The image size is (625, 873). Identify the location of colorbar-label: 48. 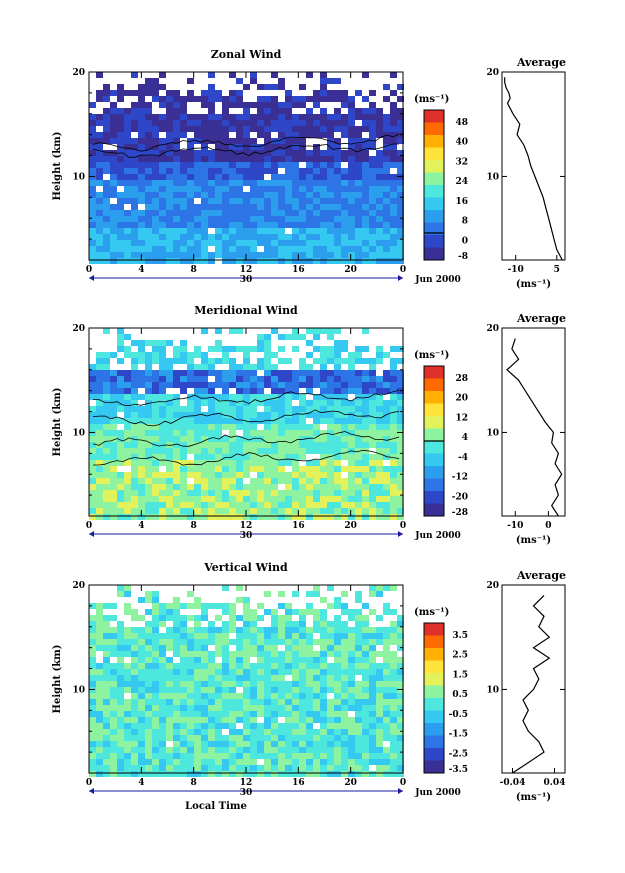
(461, 123).